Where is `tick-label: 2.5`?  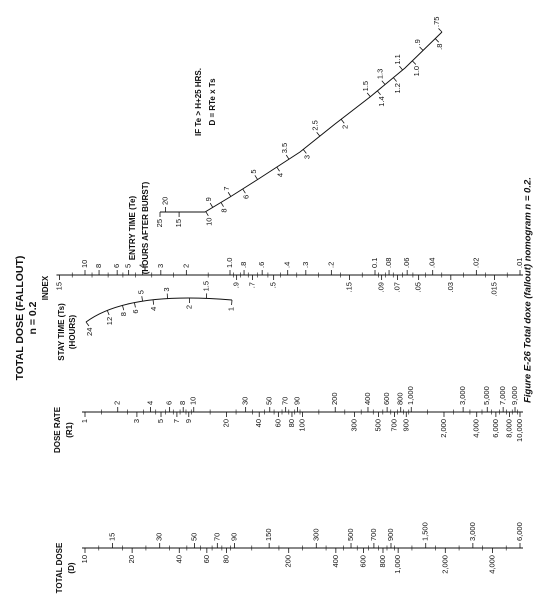
tick-label: 2.5 is located at coordinates (314, 125).